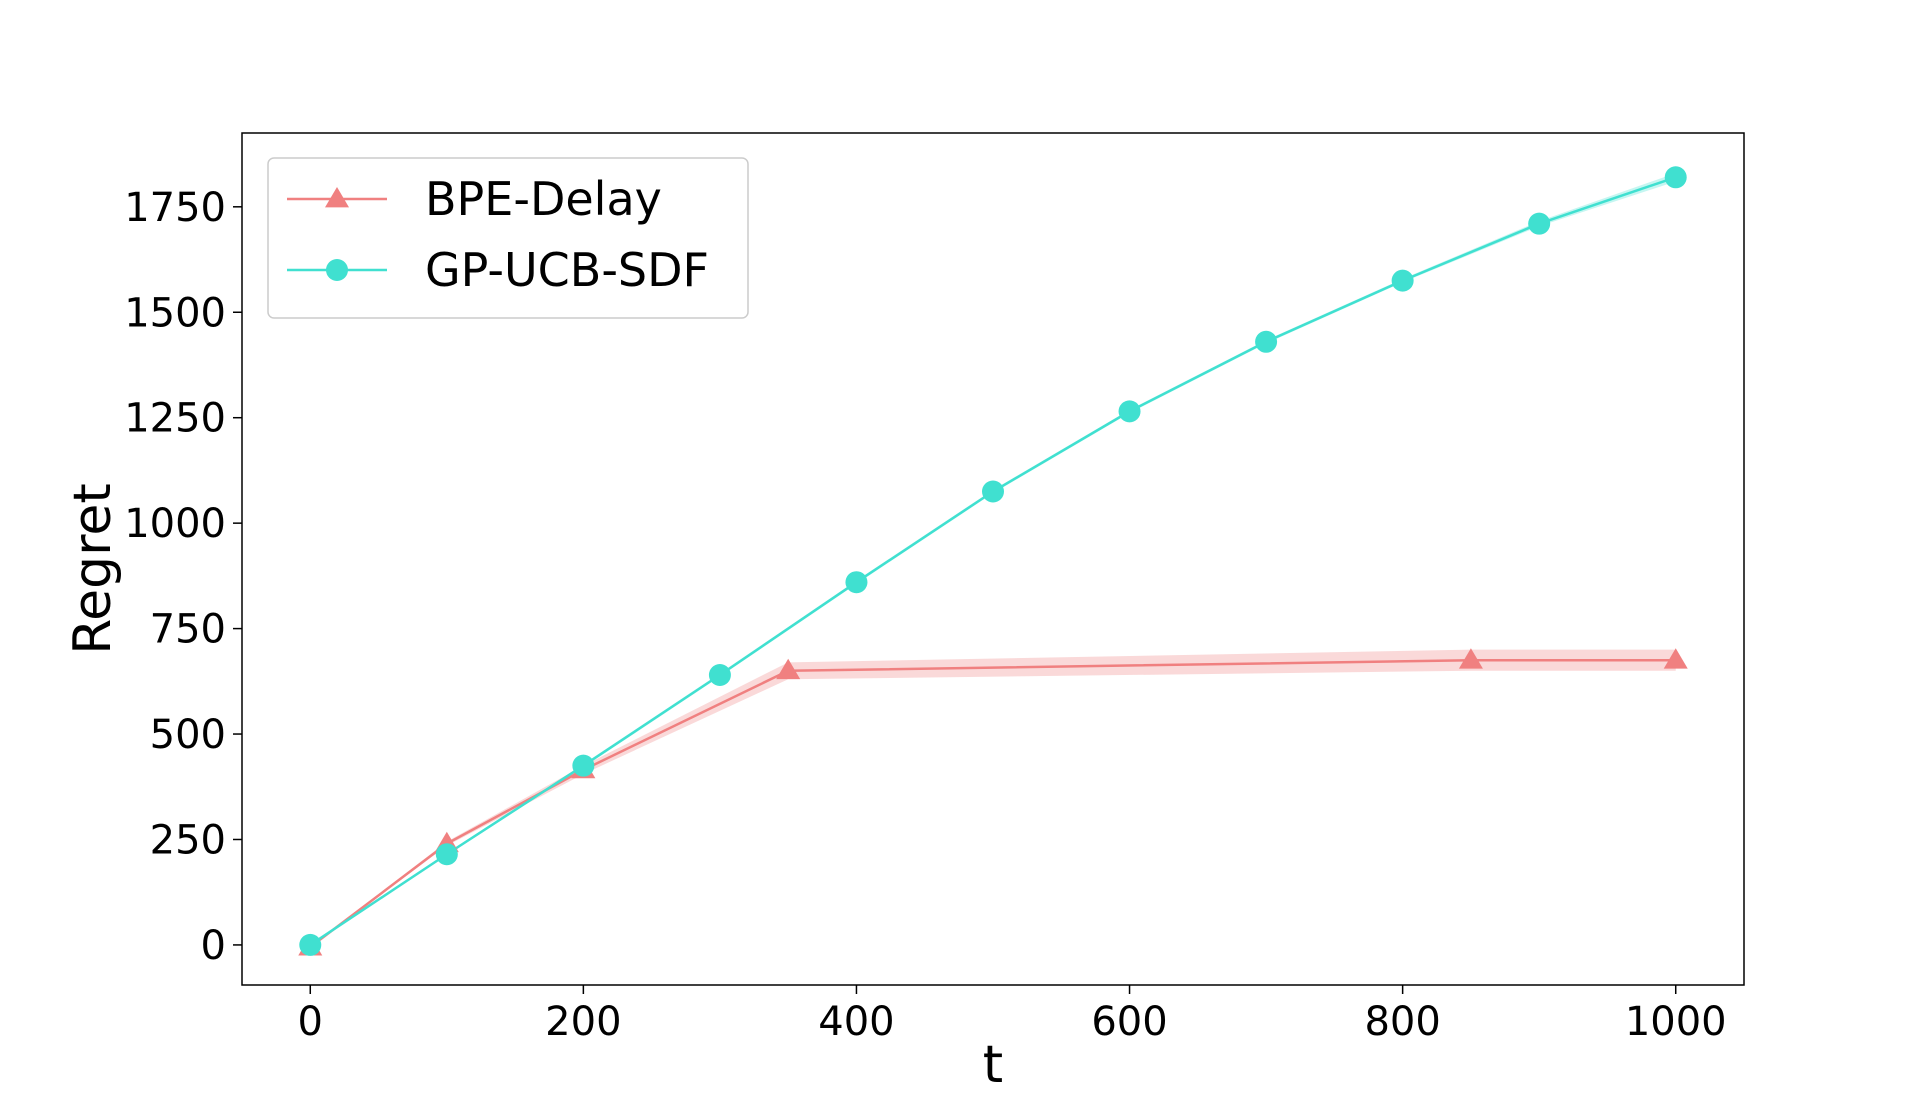 This screenshot has height=1095, width=1920. What do you see at coordinates (543, 199) in the screenshot?
I see `legend-label: BPE-Delay` at bounding box center [543, 199].